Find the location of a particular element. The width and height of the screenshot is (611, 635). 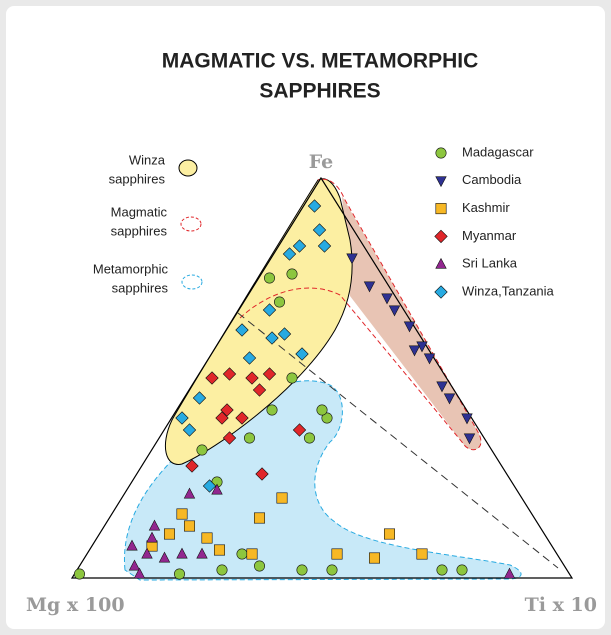

legend-label: Kashmir is located at coordinates (486, 207).